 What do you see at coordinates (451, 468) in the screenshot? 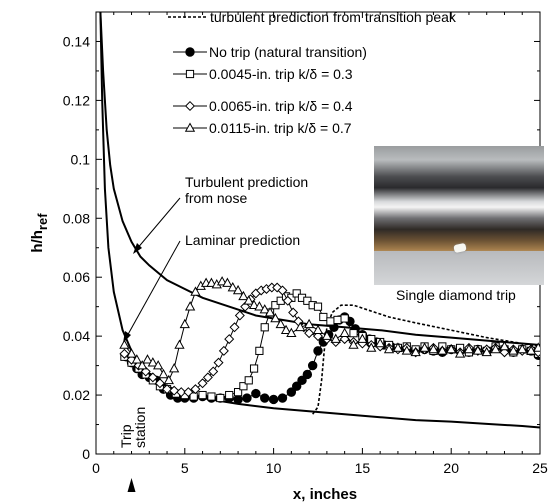
I see `x-tick-label: 20` at bounding box center [451, 468].